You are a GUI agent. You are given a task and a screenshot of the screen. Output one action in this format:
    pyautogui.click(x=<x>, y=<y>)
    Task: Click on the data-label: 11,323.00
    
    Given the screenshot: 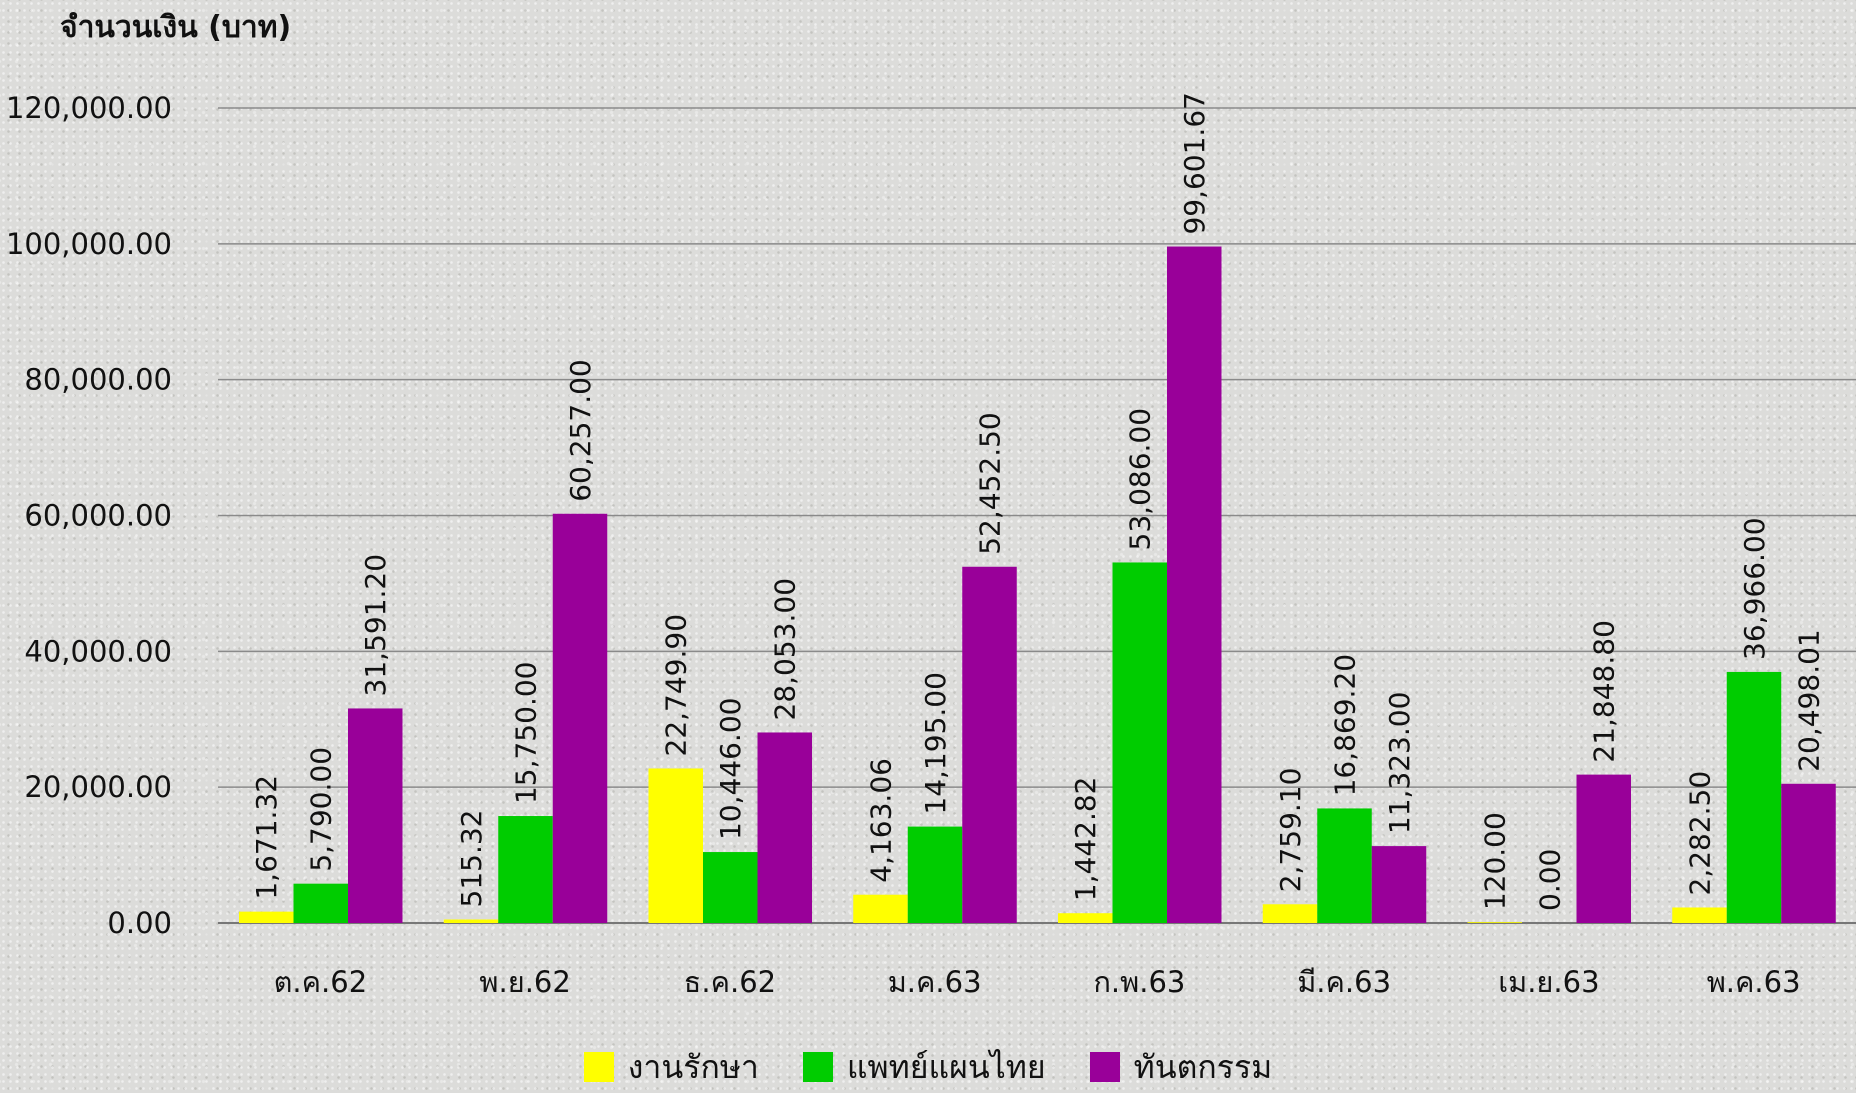 What is the action you would take?
    pyautogui.click(x=1399, y=763)
    